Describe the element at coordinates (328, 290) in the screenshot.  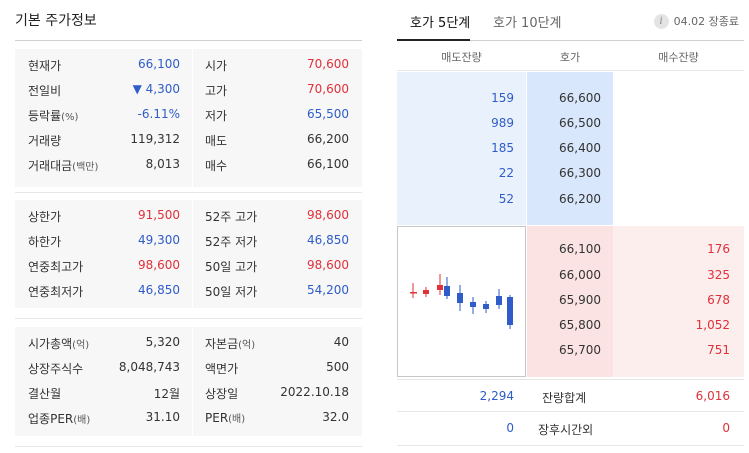
I see `info-value-text: 54,200` at that location.